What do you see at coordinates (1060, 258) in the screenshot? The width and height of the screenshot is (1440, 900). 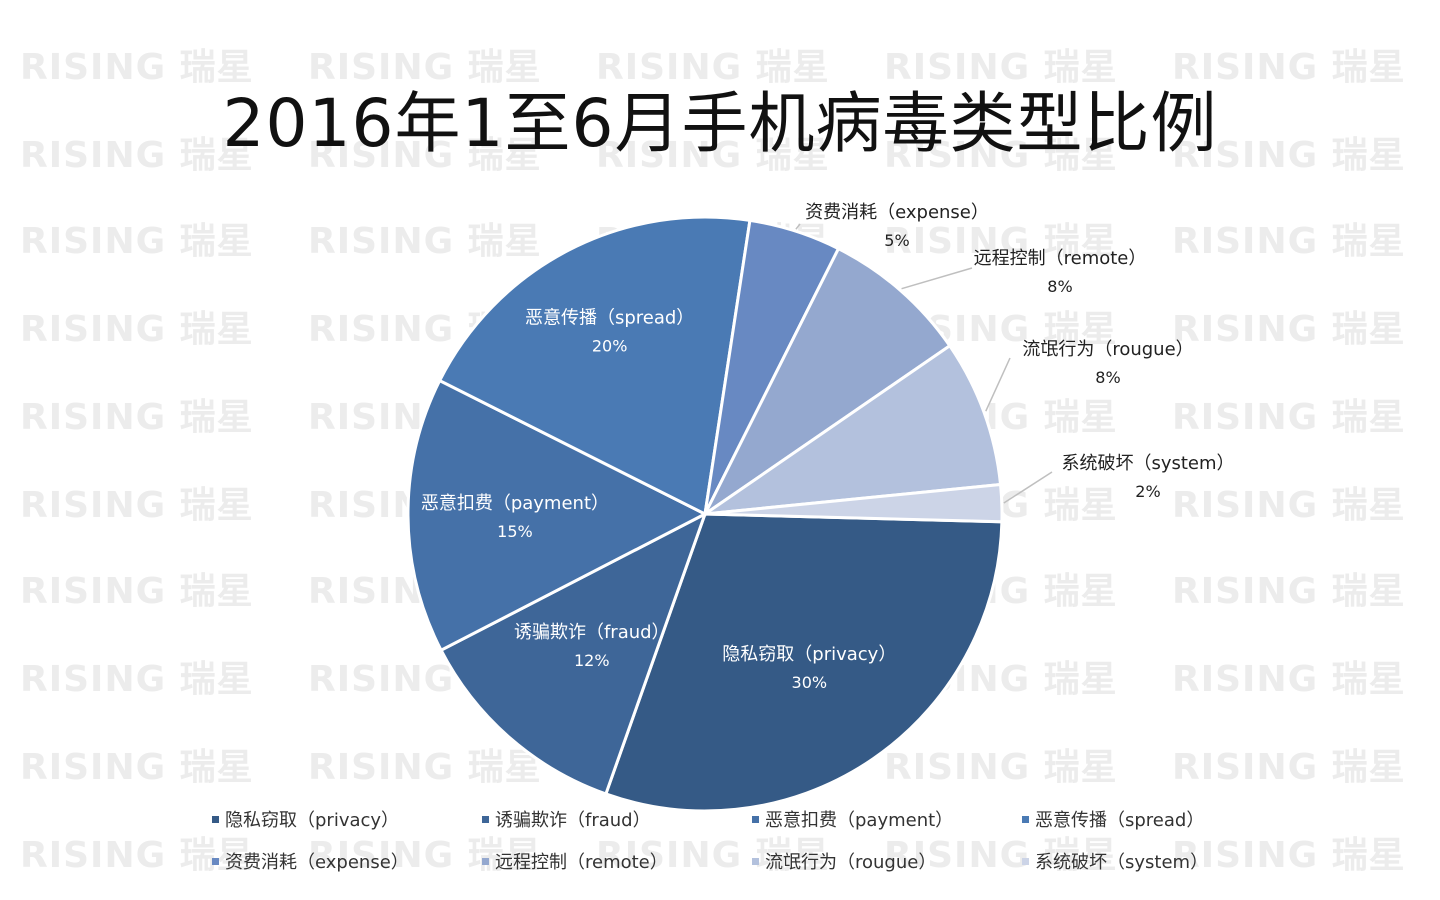 I see `slice-label-name: 远程控制（remote）` at bounding box center [1060, 258].